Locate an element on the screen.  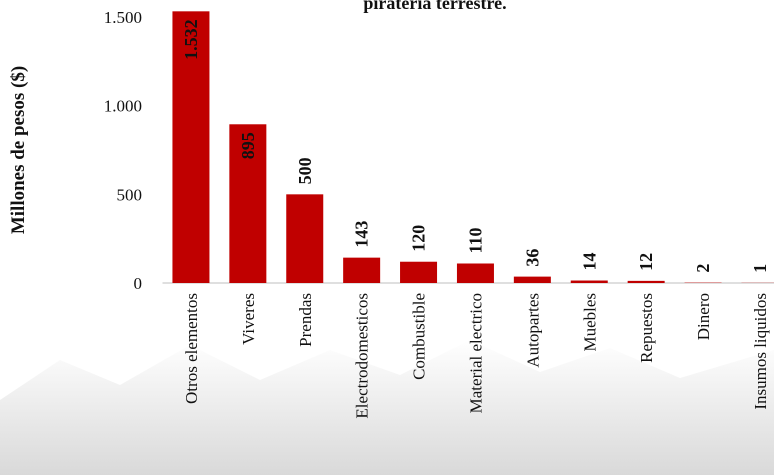
x-tick-label: Prendas is located at coordinates (305, 320).